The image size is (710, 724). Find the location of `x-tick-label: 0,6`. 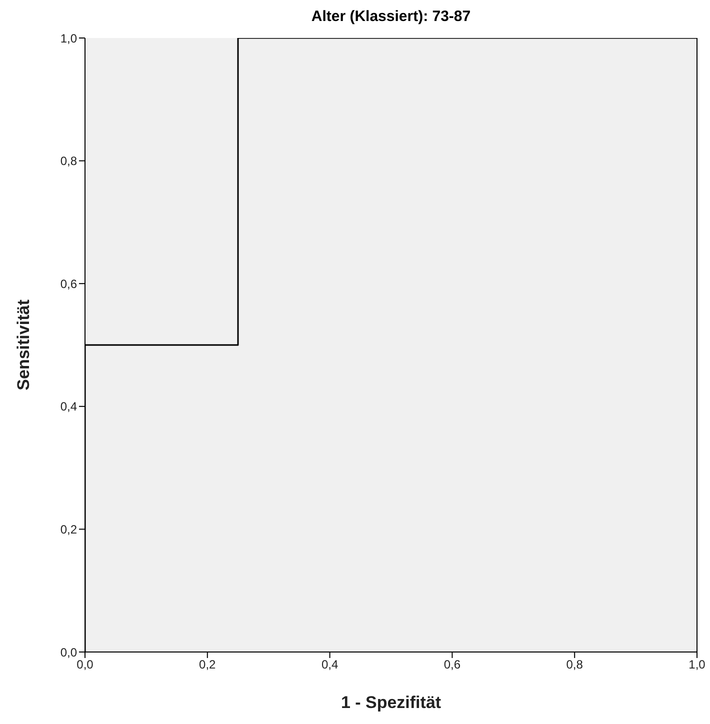

x-tick-label: 0,6 is located at coordinates (452, 665).